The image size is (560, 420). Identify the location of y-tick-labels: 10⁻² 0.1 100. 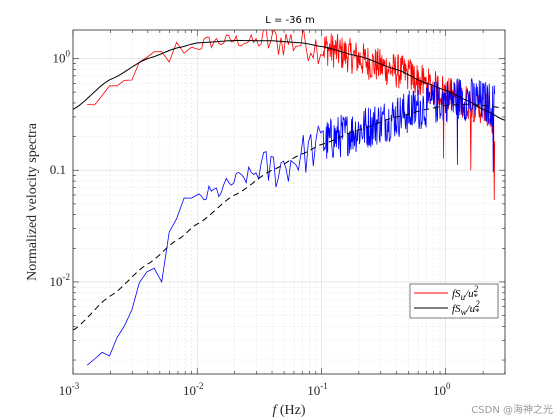
(60, 169).